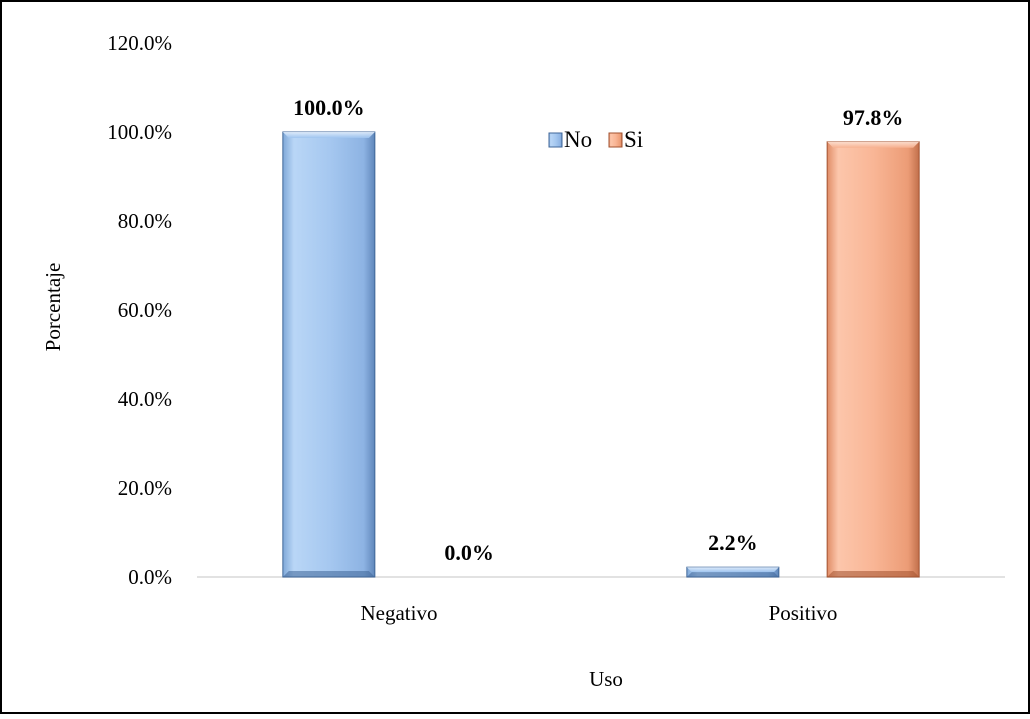  What do you see at coordinates (139, 43) in the screenshot?
I see `y-tick-label: 120.0%` at bounding box center [139, 43].